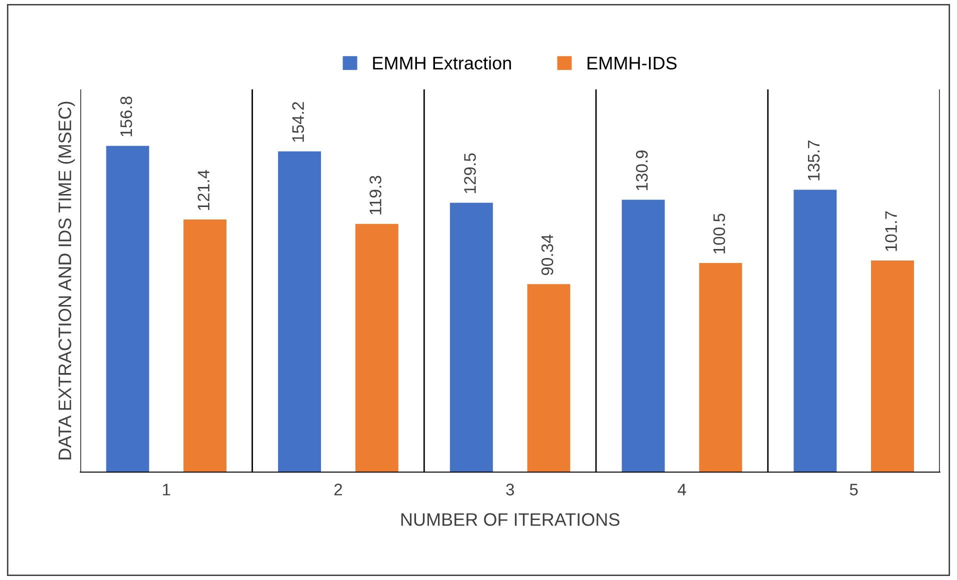 This screenshot has height=580, width=957. I want to click on legend-label: EMMH-IDS, so click(632, 63).